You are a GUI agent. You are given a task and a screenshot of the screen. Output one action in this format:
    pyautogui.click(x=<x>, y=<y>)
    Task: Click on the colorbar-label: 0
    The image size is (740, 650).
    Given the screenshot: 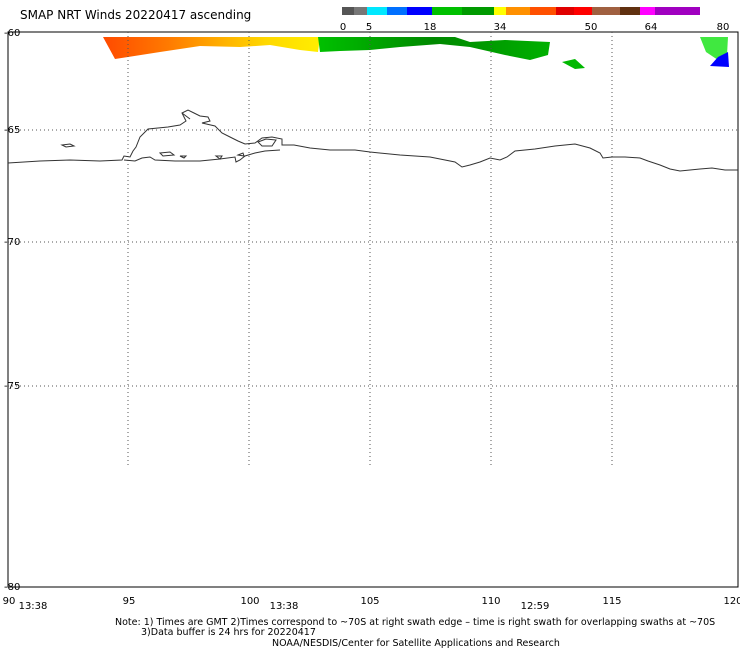 What is the action you would take?
    pyautogui.click(x=343, y=27)
    